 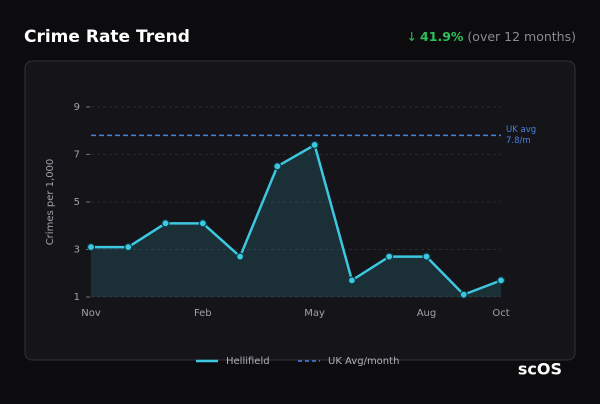 What do you see at coordinates (77, 297) in the screenshot?
I see `y-tick-label: 1` at bounding box center [77, 297].